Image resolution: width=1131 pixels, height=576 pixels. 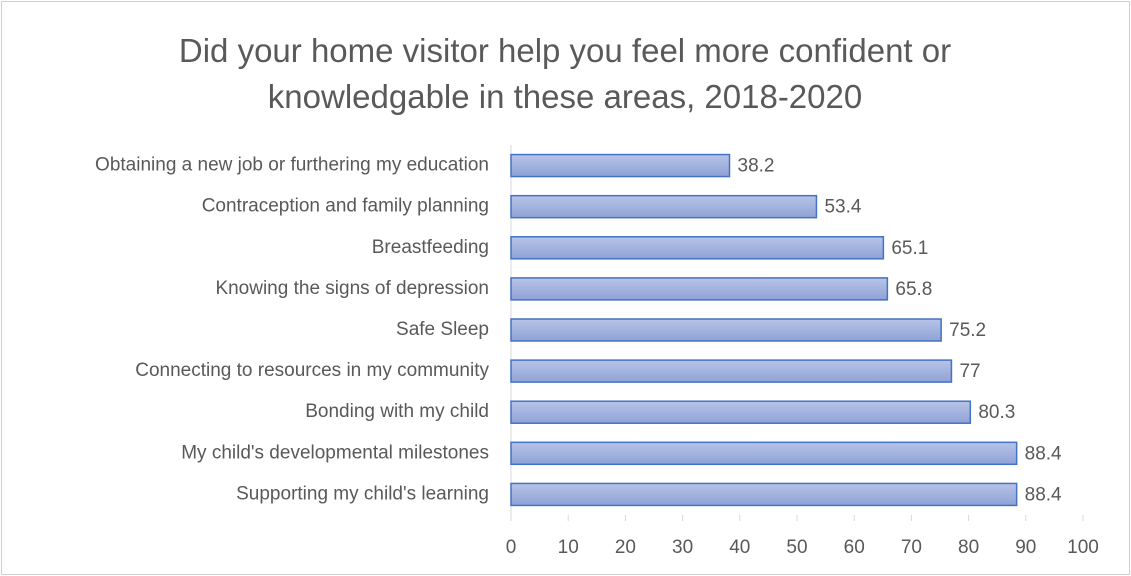 What do you see at coordinates (335, 452) in the screenshot?
I see `y-tick-label: My child's developmental milestones` at bounding box center [335, 452].